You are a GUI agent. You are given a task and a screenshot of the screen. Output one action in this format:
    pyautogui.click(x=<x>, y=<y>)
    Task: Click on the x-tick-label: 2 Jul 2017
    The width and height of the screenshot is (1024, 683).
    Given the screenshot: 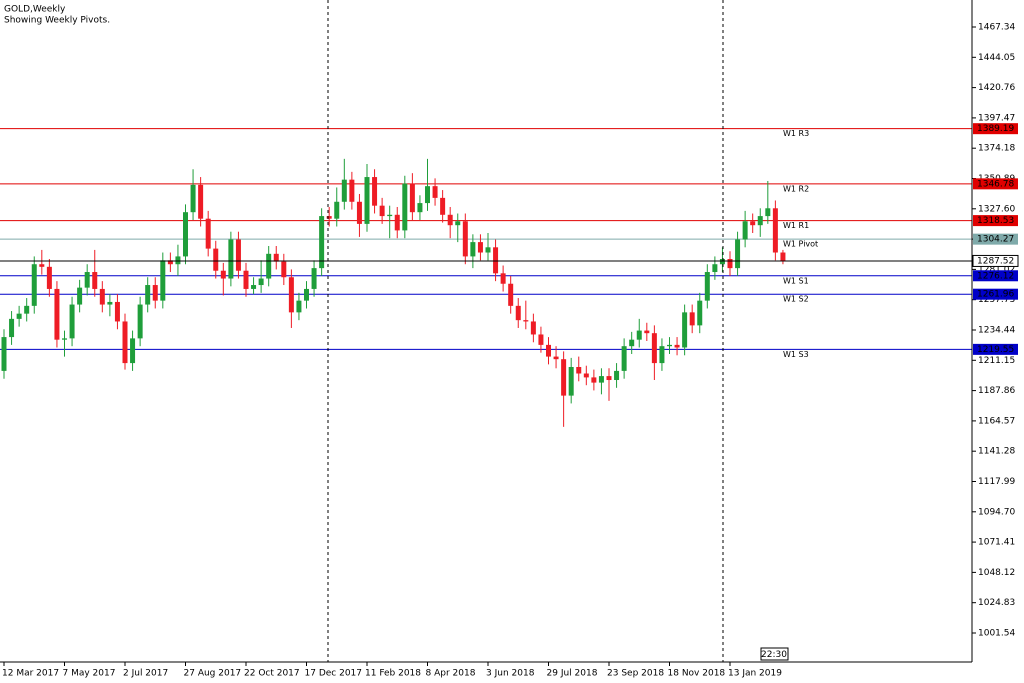 What is the action you would take?
    pyautogui.click(x=145, y=674)
    